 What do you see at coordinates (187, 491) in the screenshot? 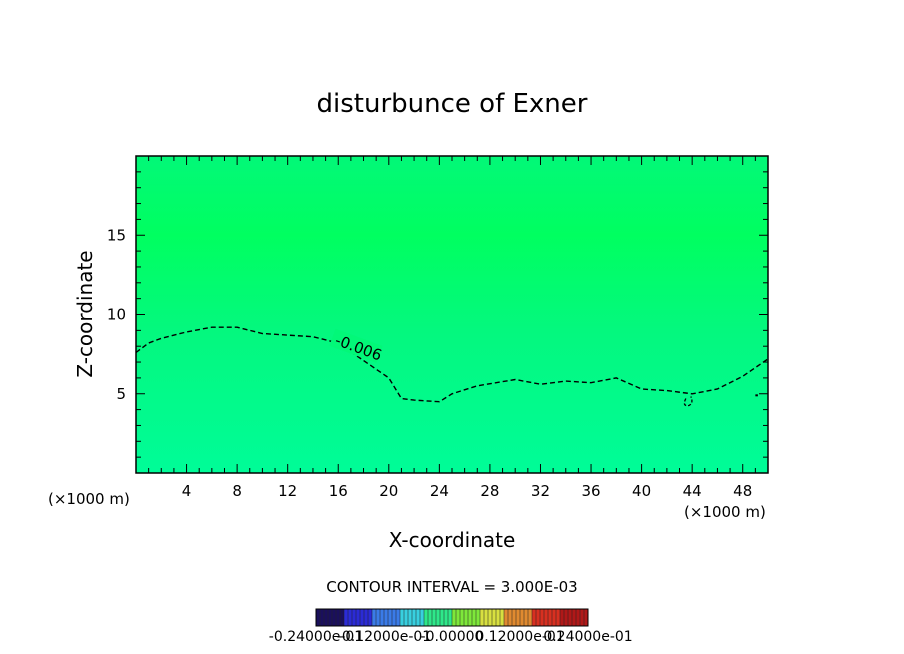
I see `x-tick-label: 4` at bounding box center [187, 491].